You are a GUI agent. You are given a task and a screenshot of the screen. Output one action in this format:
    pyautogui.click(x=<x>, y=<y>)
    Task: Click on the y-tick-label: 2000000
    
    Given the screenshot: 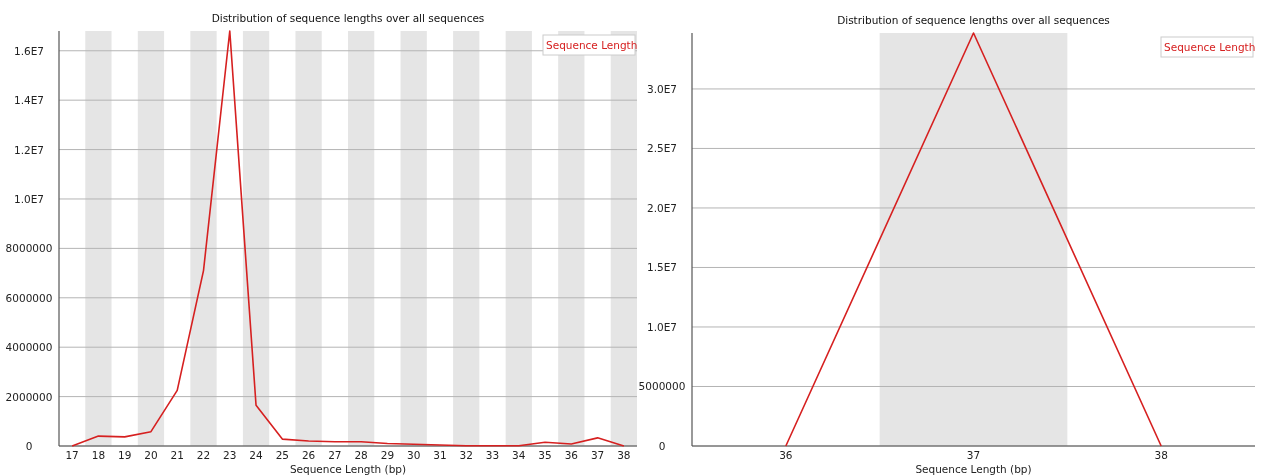 What is the action you would take?
    pyautogui.click(x=29, y=396)
    